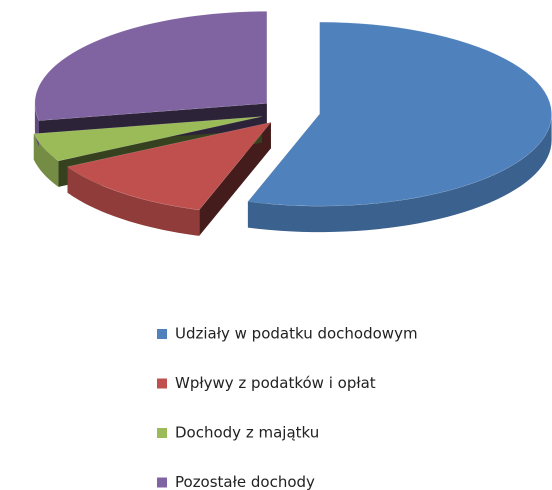 The image size is (552, 490). Describe the element at coordinates (245, 481) in the screenshot. I see `legend-label: Pozostałe dochody` at that location.